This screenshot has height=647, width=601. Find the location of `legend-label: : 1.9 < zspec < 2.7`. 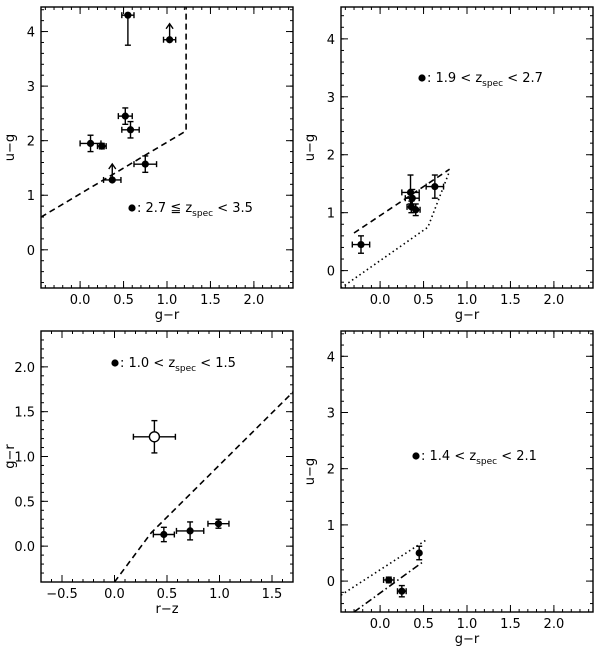

legend-label: : 1.9 < zspec < 2.7 is located at coordinates (485, 80).